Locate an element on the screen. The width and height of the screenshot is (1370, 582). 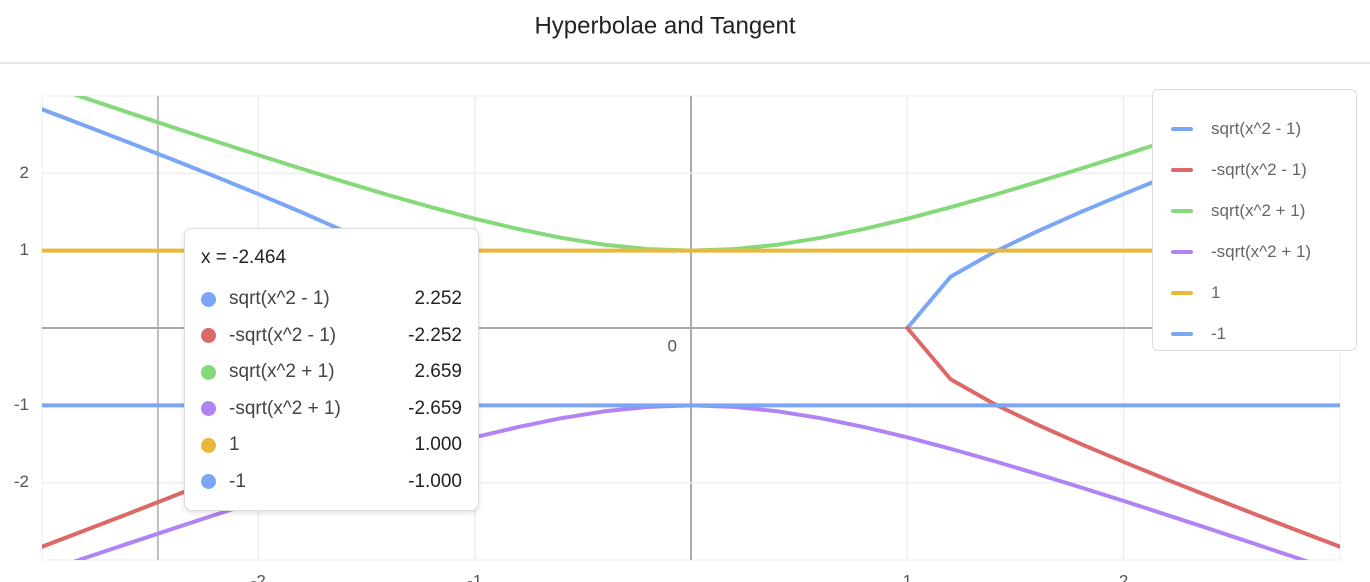
tooltip-row: 1 1.000 is located at coordinates (331, 445).